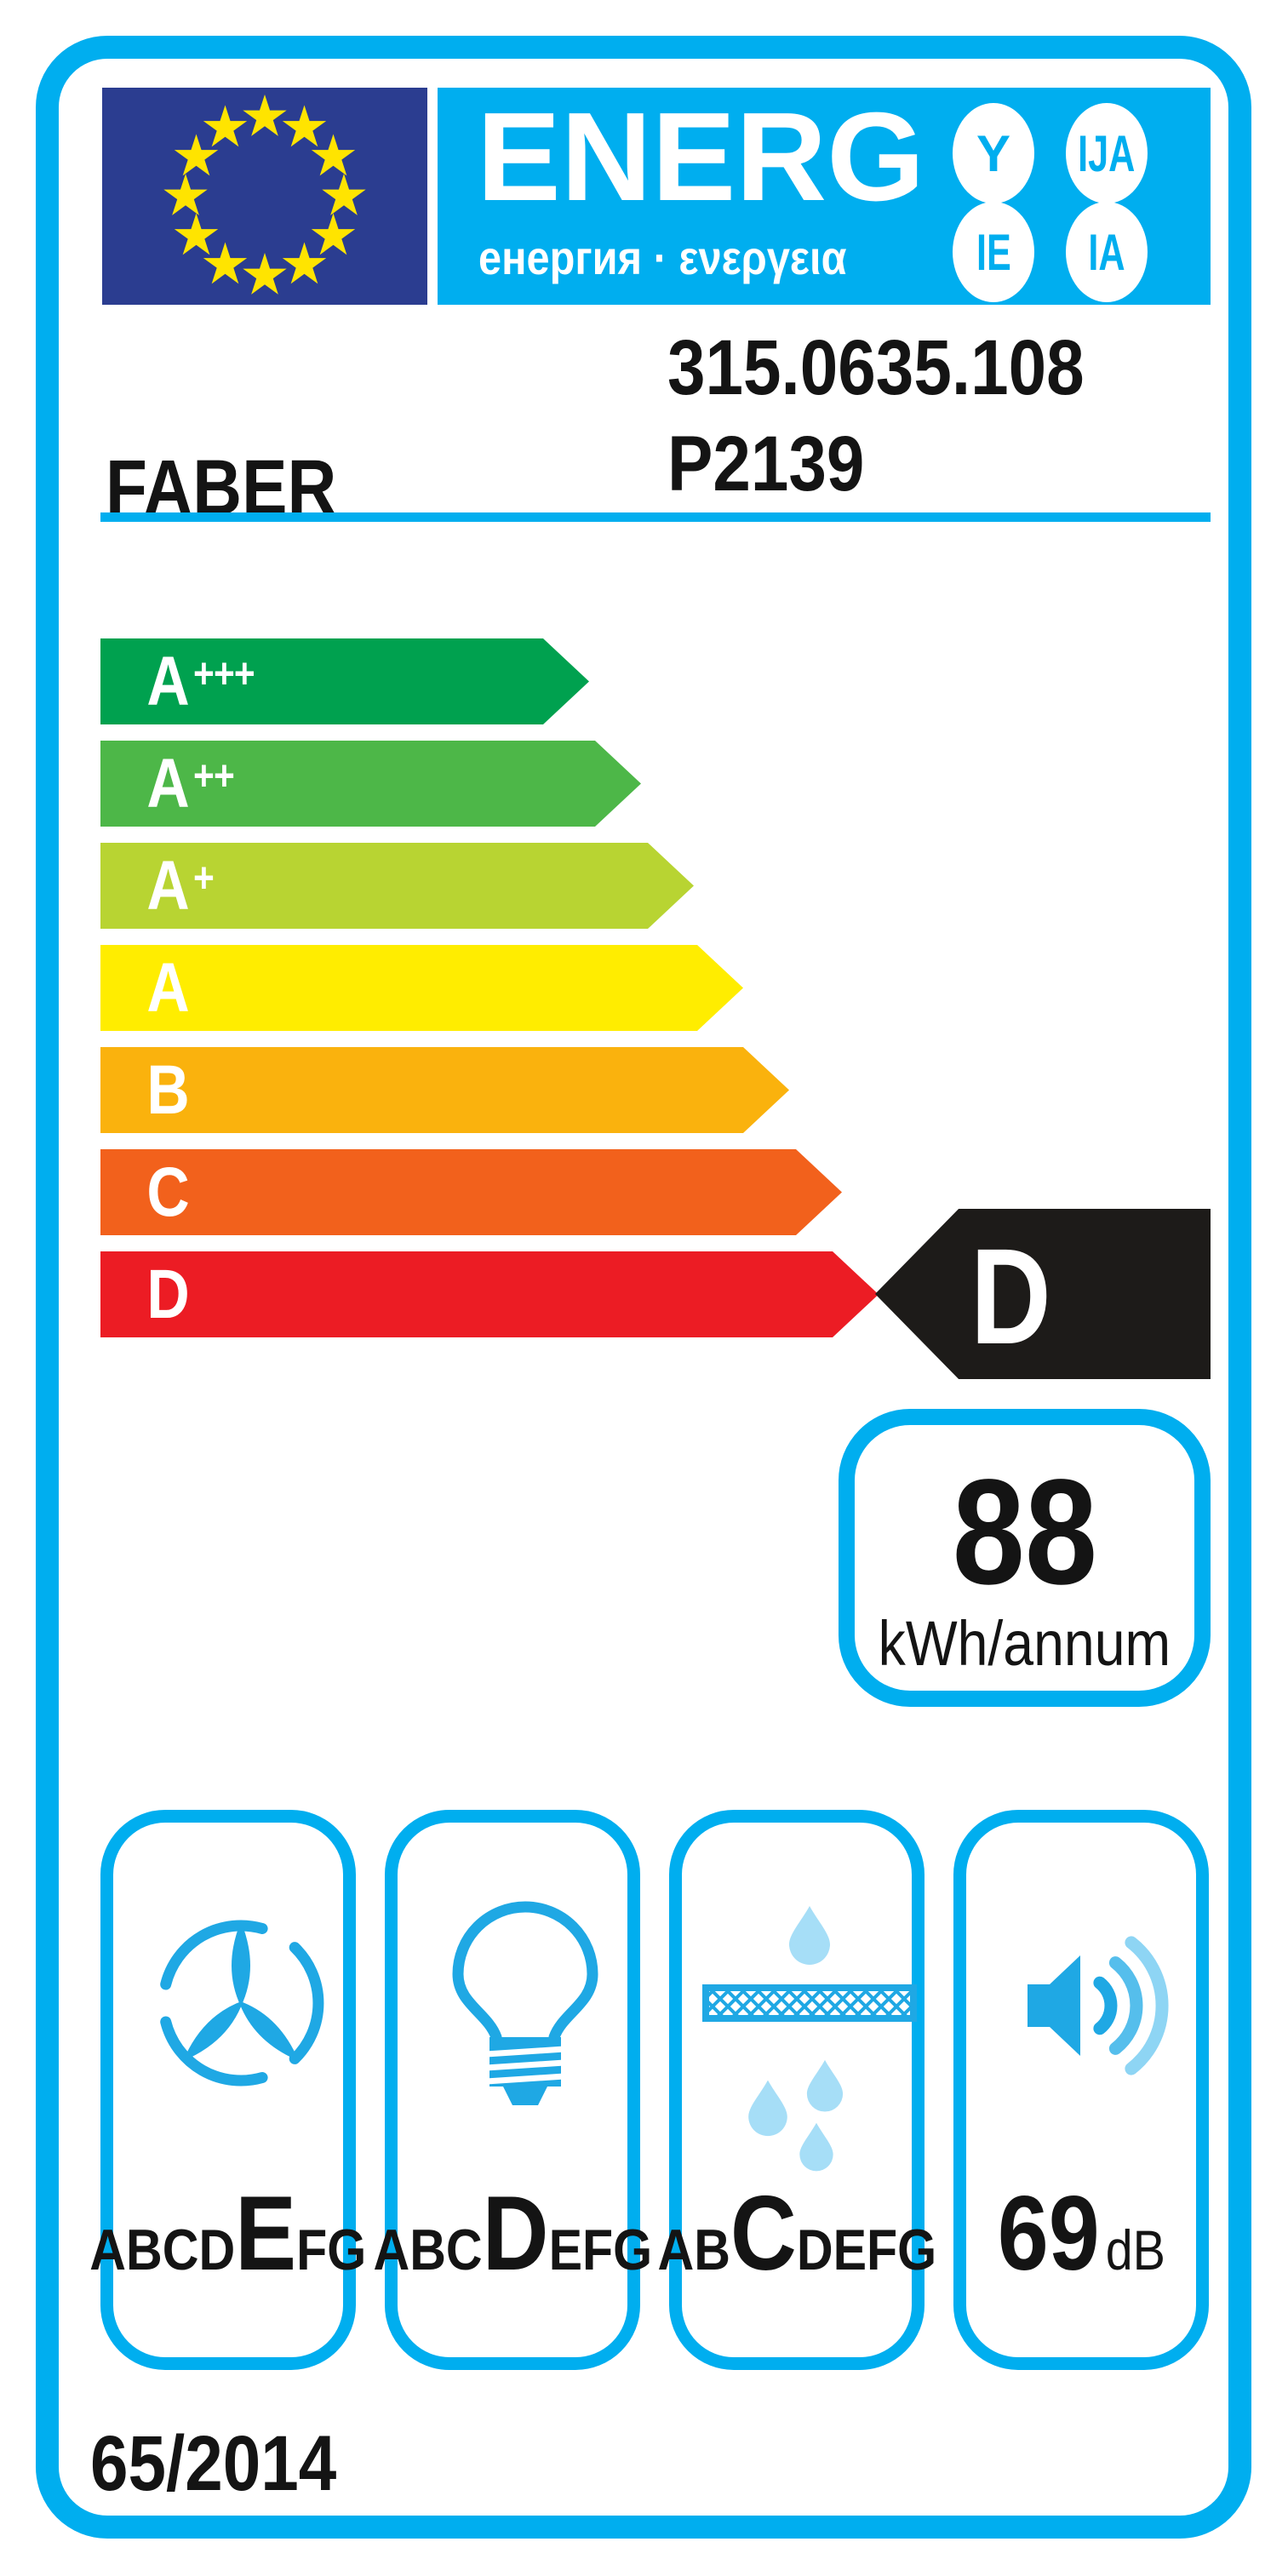  What do you see at coordinates (344, 681) in the screenshot?
I see `class-arrow-a+++: A+++` at bounding box center [344, 681].